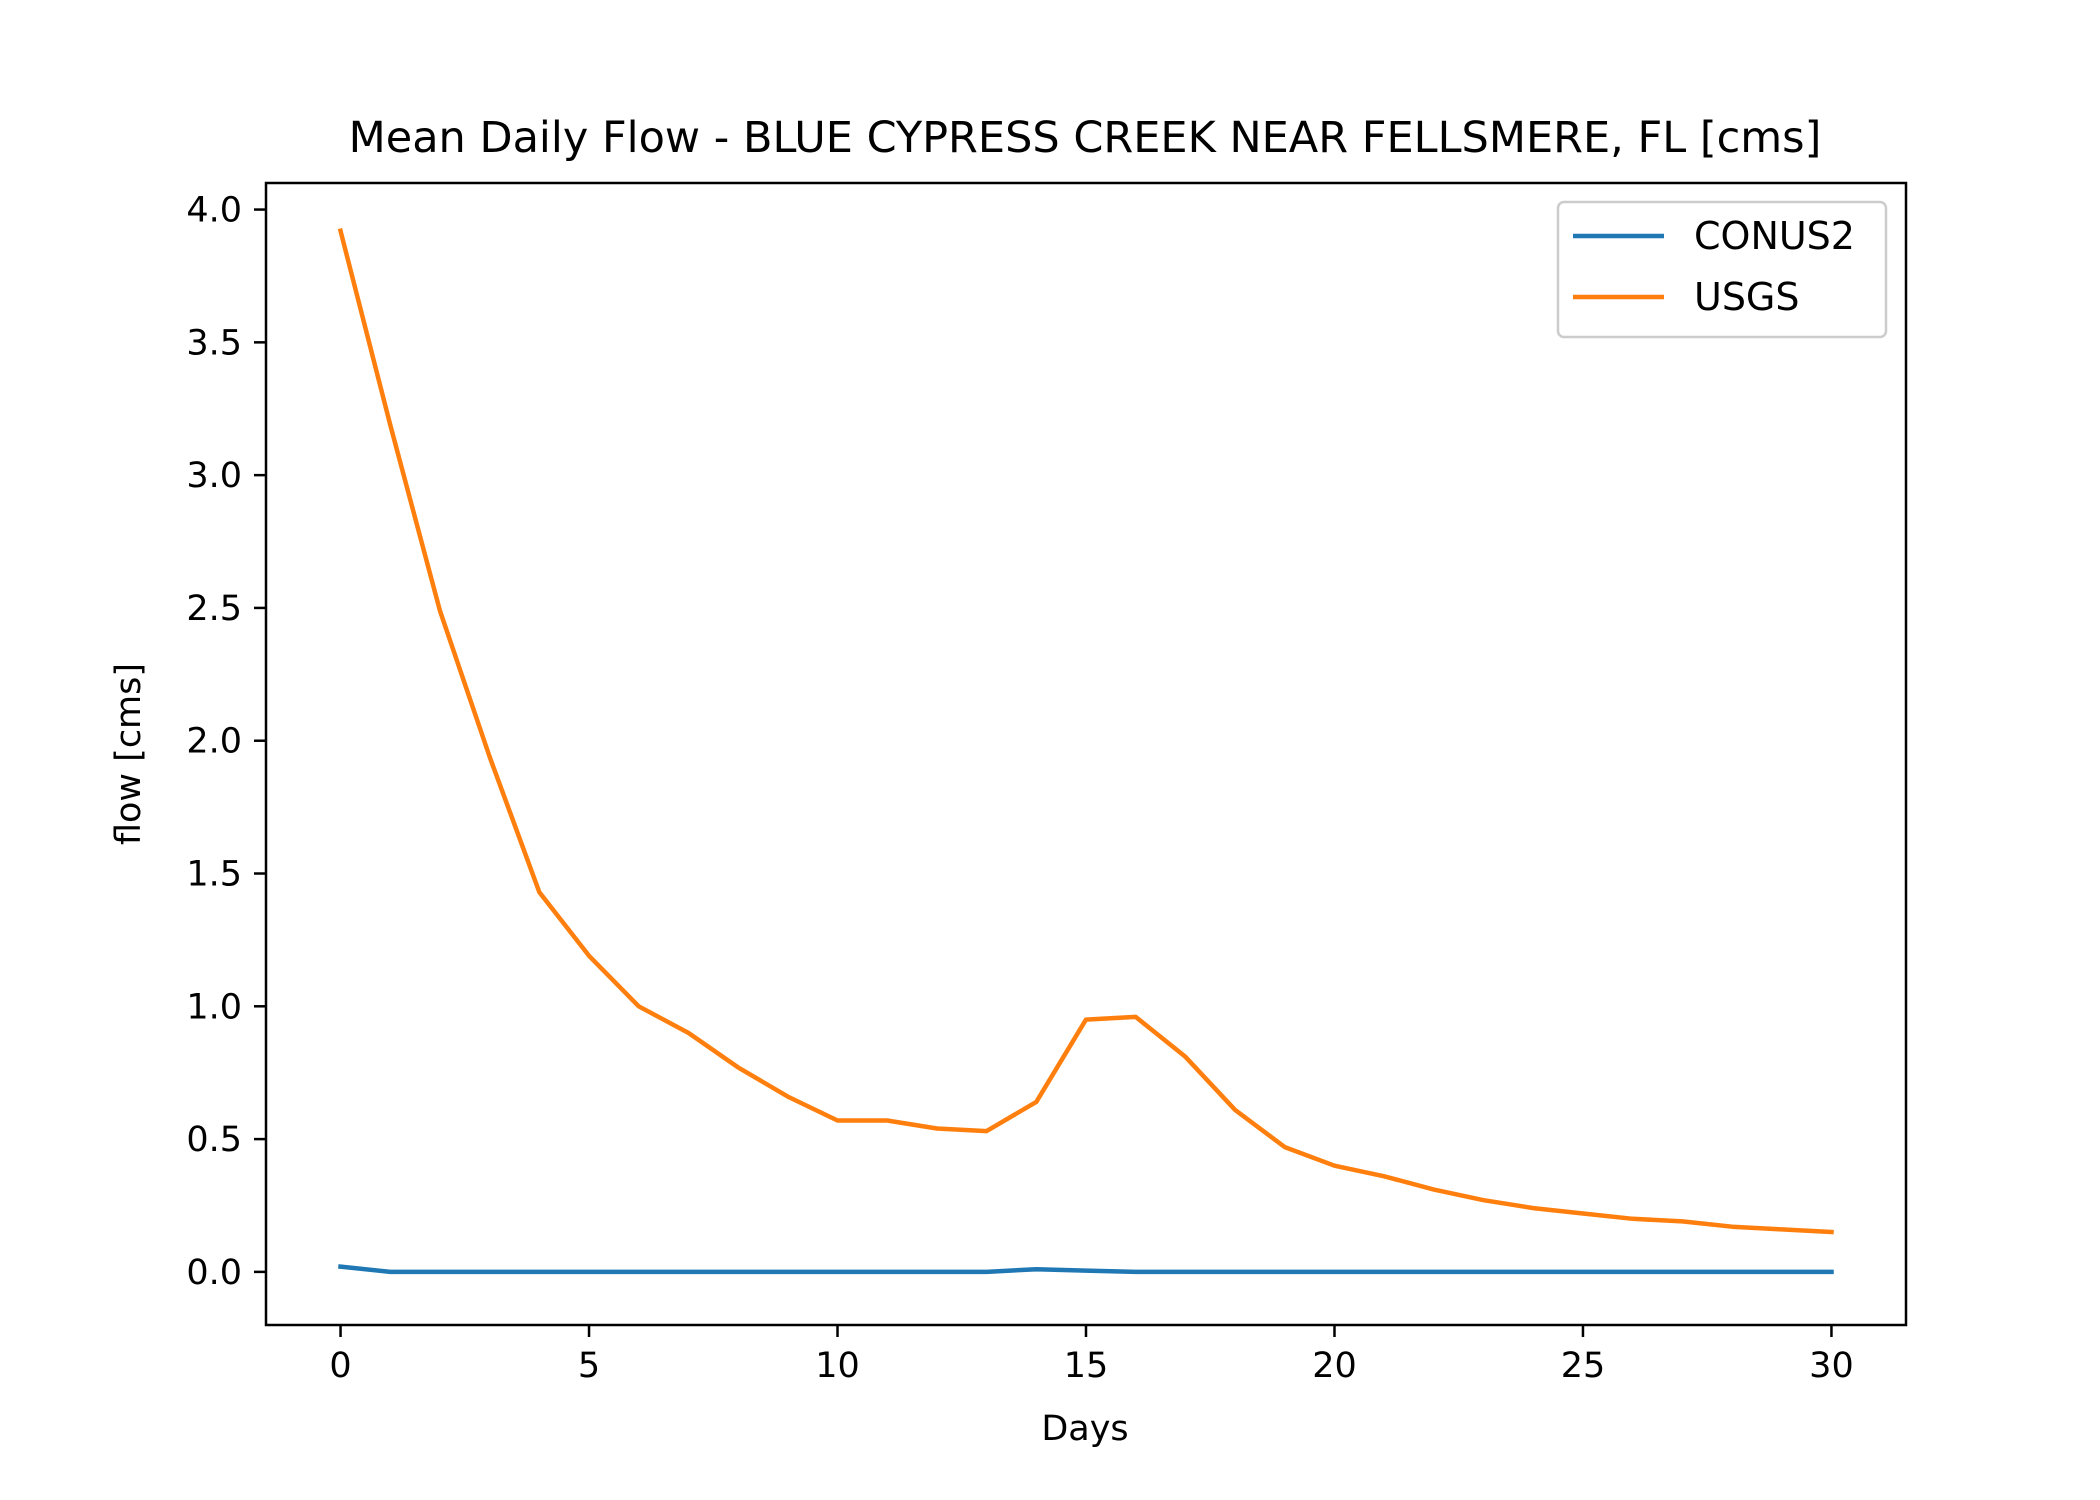 This screenshot has height=1500, width=2100. What do you see at coordinates (1722, 269) in the screenshot?
I see `legend: CONUS2 USGS` at bounding box center [1722, 269].